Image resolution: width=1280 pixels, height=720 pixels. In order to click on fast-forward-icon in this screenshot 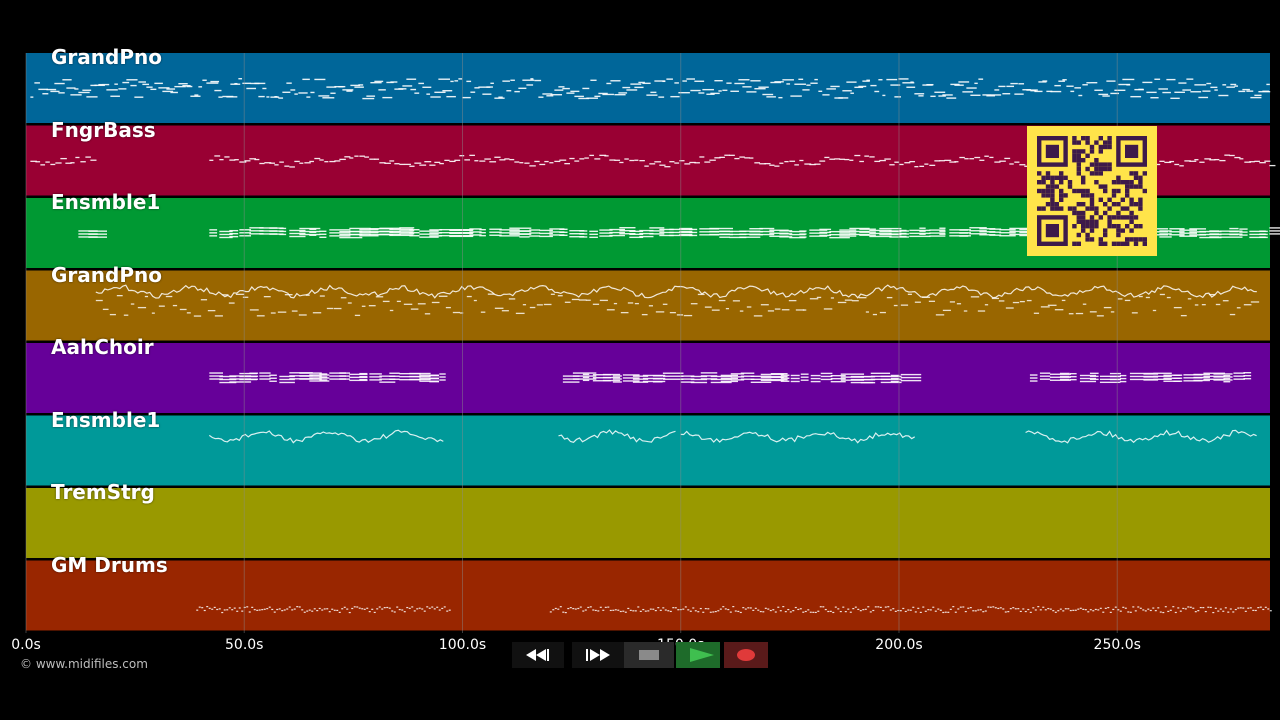, I will do `click(598, 655)`.